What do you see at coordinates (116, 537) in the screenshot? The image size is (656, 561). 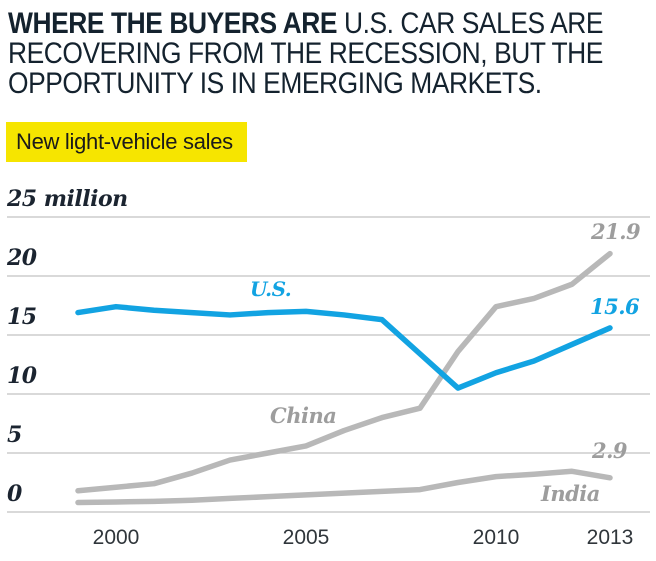 I see `x-tick-label: 2000` at bounding box center [116, 537].